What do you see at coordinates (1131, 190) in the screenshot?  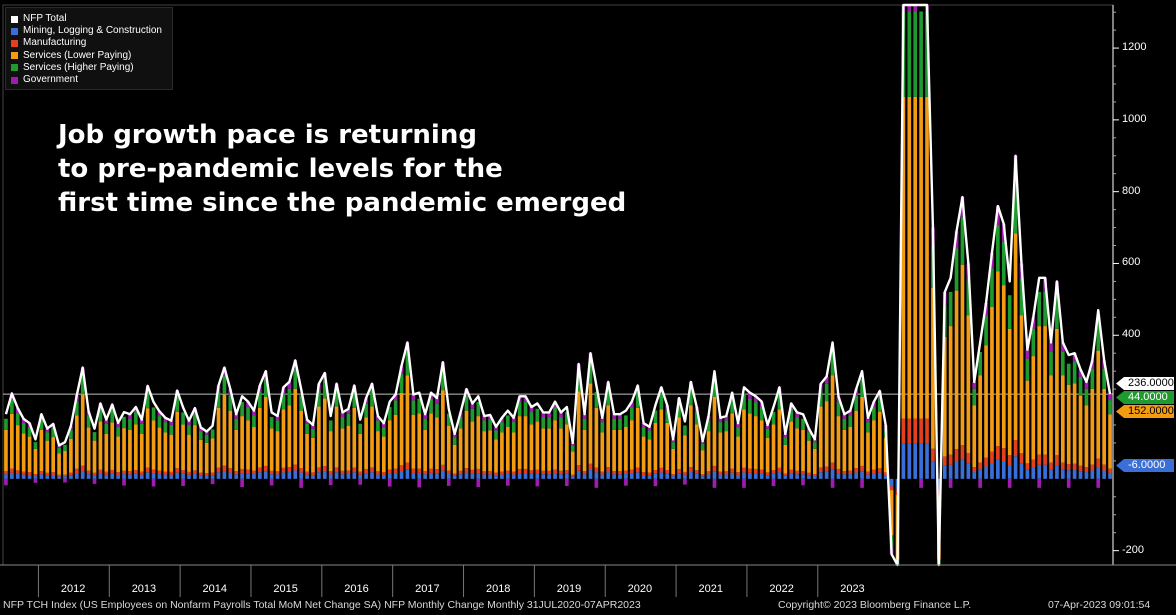 I see `y-tick-label: 800` at bounding box center [1131, 190].